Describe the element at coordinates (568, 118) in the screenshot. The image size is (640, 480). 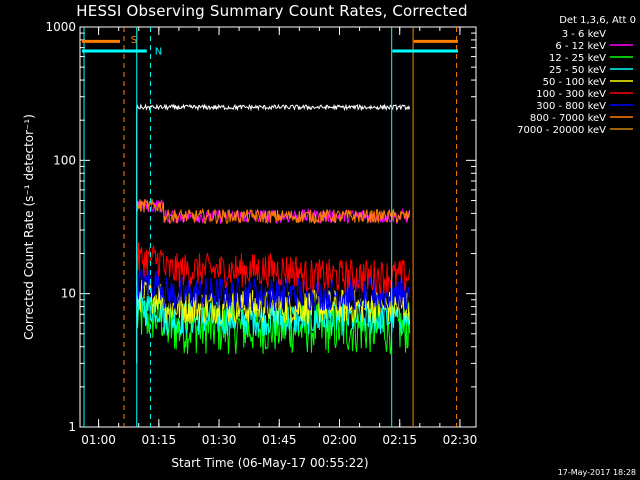
I see `legend-label: 800 - 7000 keV` at that location.